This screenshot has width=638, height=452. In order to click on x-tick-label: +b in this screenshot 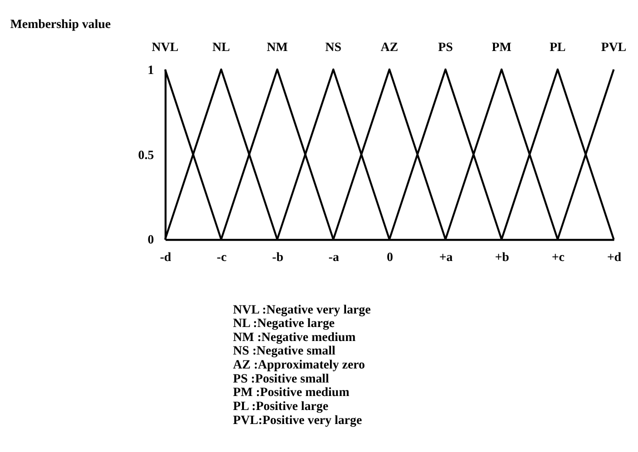, I will do `click(502, 257)`.